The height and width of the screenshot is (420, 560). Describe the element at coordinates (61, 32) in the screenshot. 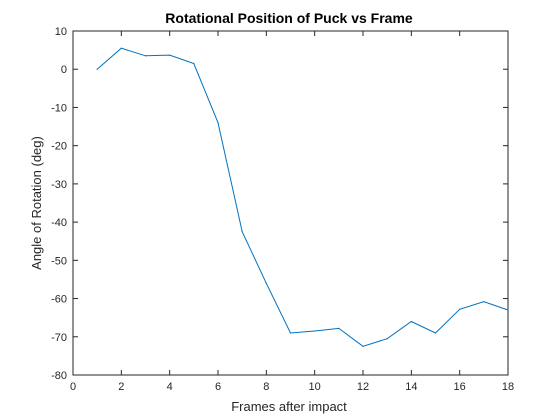

I see `y-tick-label: 10` at that location.